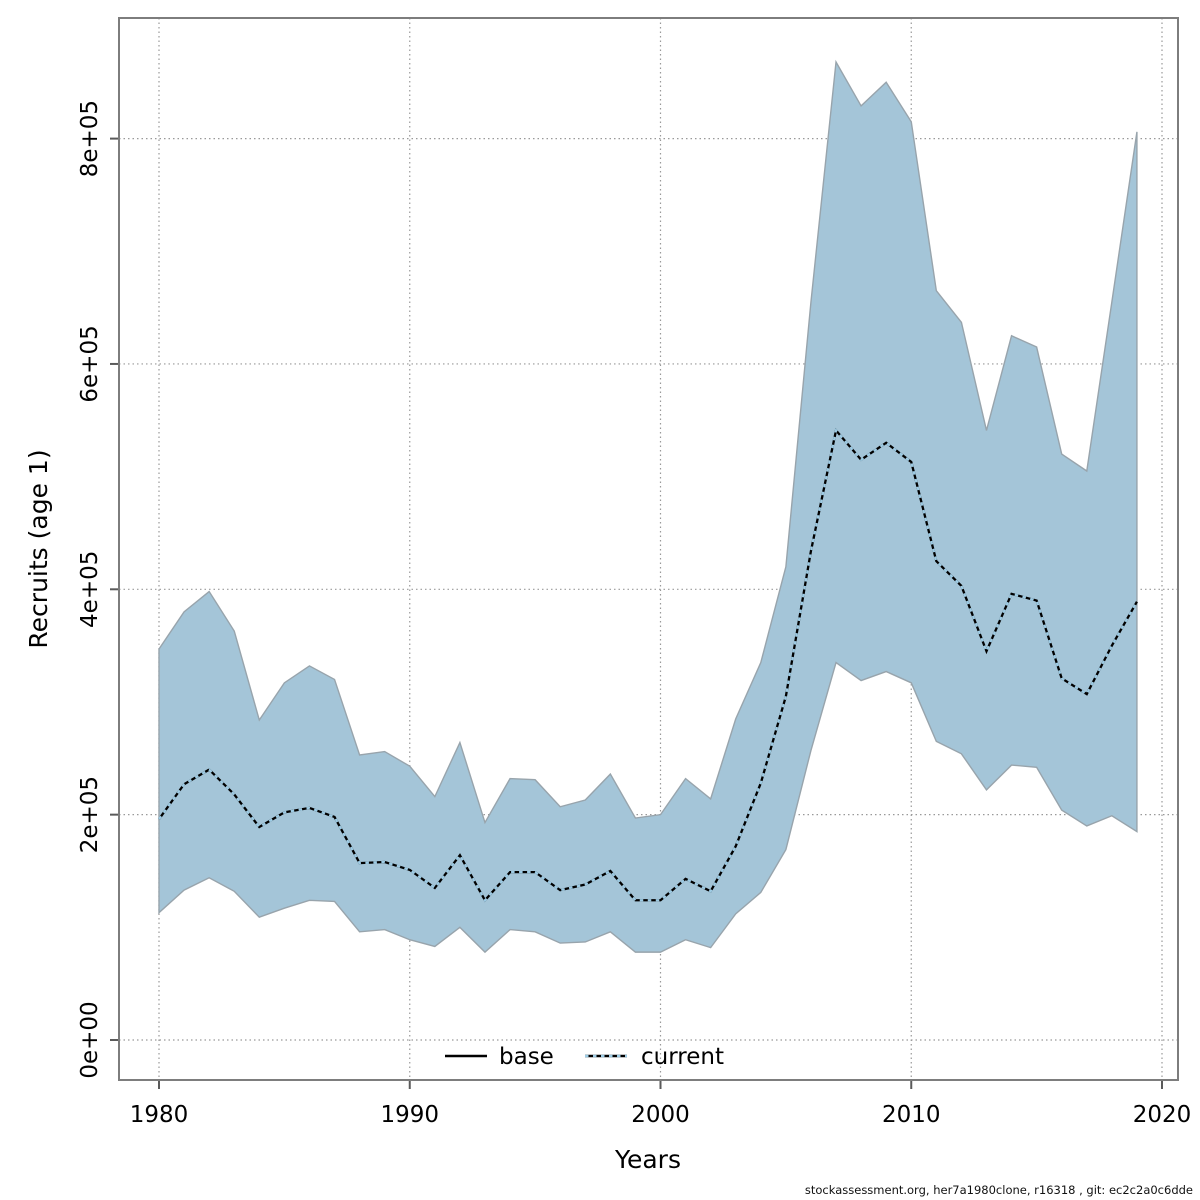 This screenshot has width=1200, height=1200. Describe the element at coordinates (526, 1057) in the screenshot. I see `legend-base-label: base` at that location.